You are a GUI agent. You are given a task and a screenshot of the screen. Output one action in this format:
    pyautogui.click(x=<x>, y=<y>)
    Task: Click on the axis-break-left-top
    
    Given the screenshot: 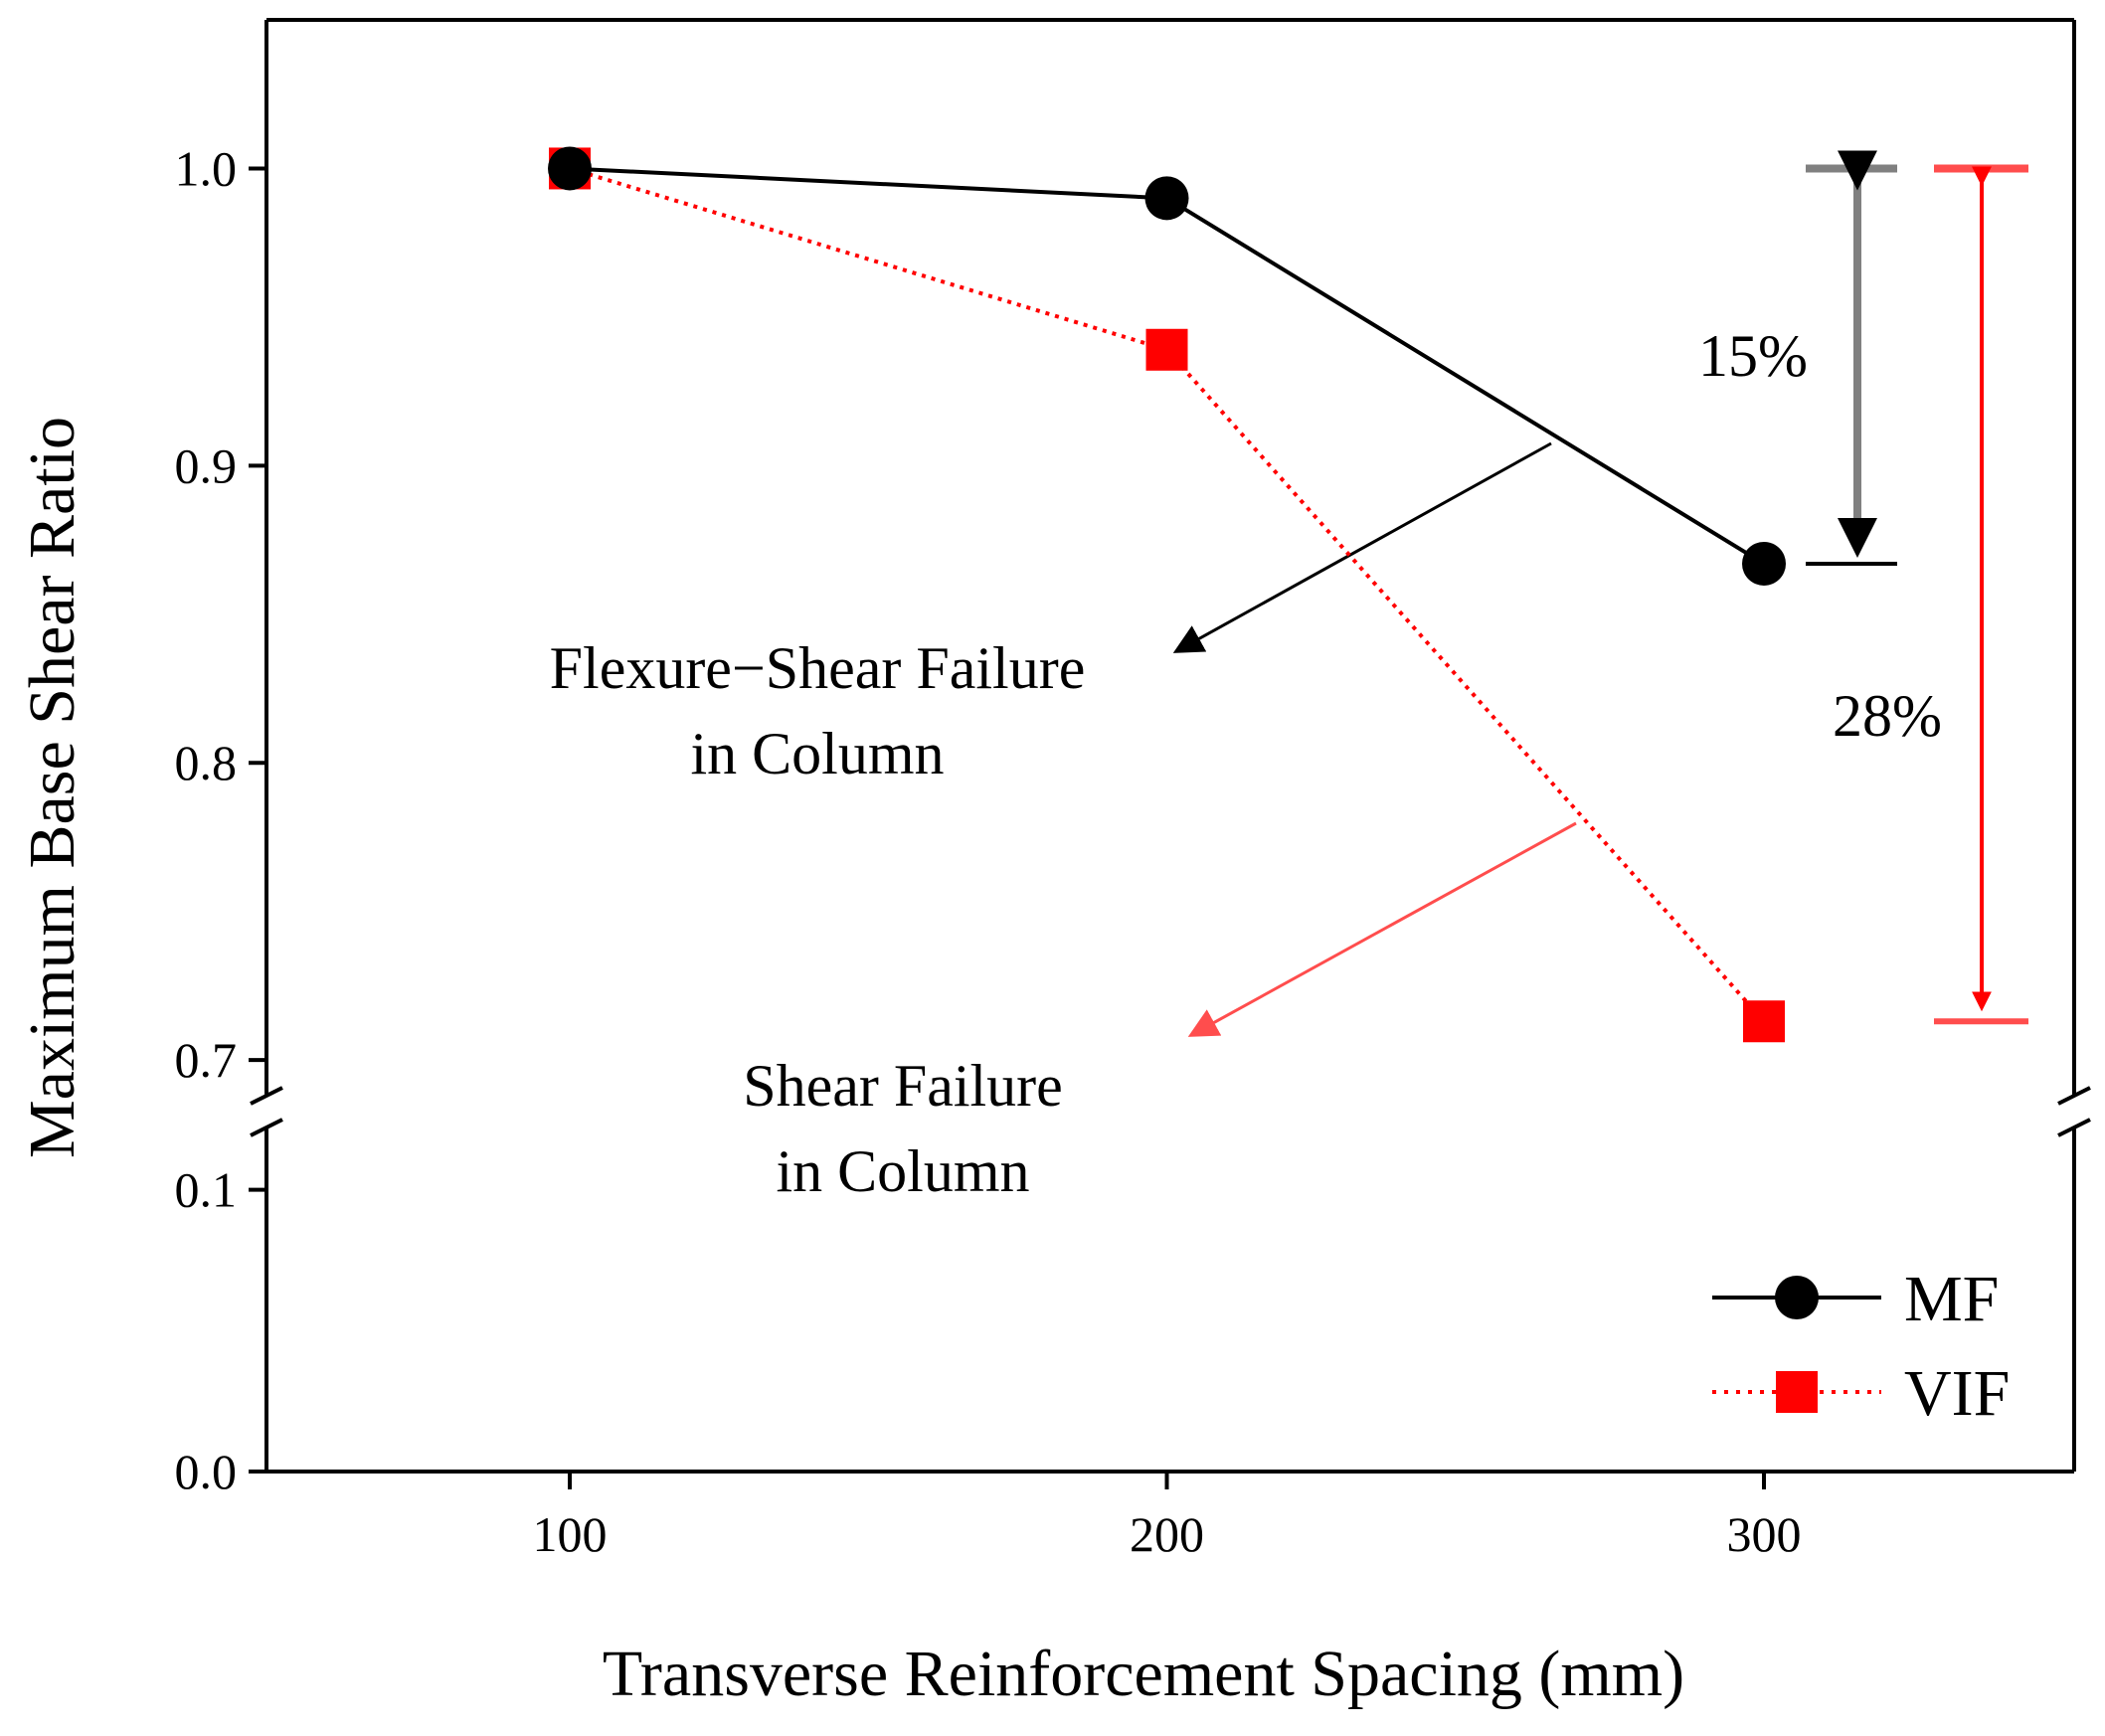 What is the action you would take?
    pyautogui.click(x=266, y=1096)
    